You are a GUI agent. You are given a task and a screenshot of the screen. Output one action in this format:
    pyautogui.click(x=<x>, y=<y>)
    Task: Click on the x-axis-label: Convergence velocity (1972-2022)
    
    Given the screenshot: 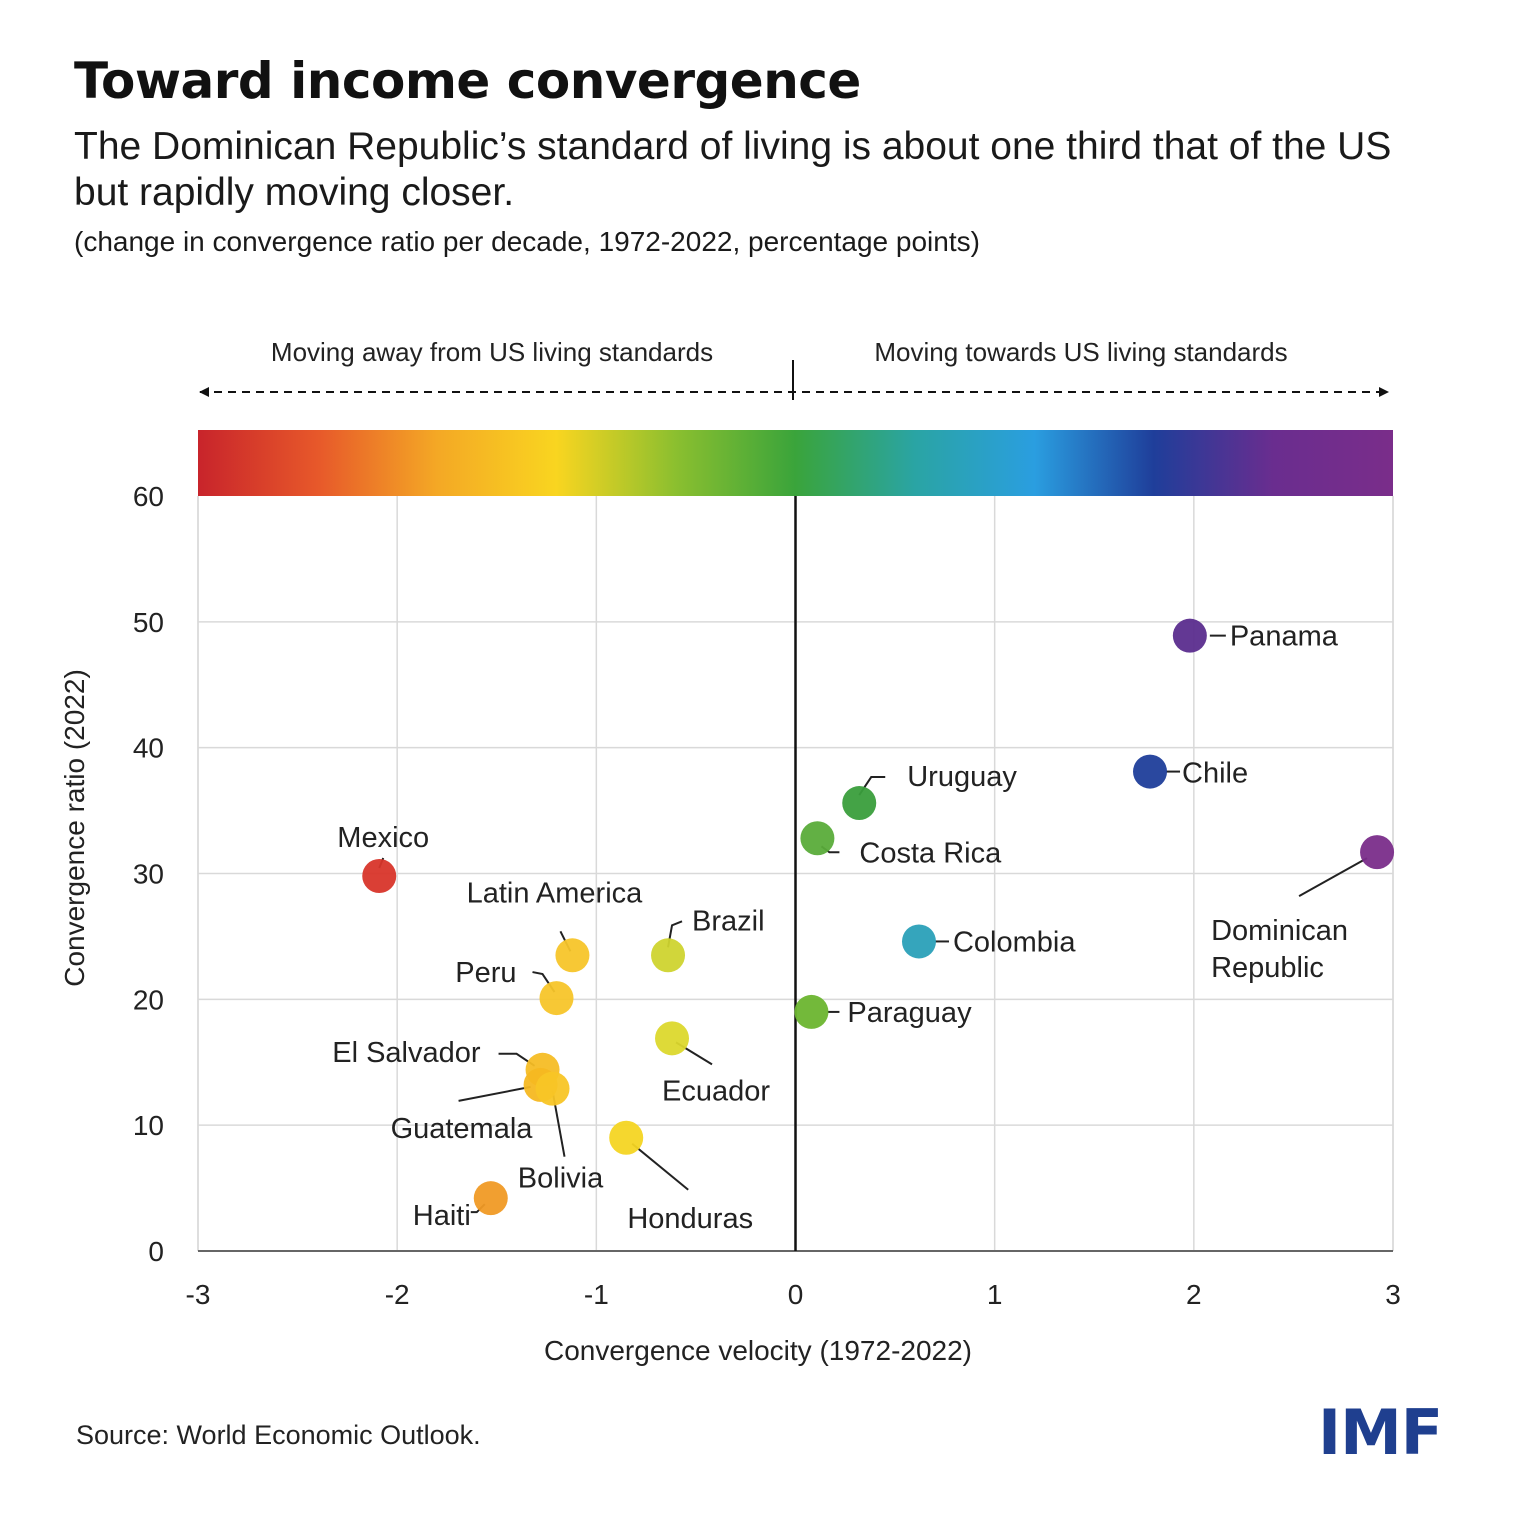 What is the action you would take?
    pyautogui.click(x=758, y=1350)
    